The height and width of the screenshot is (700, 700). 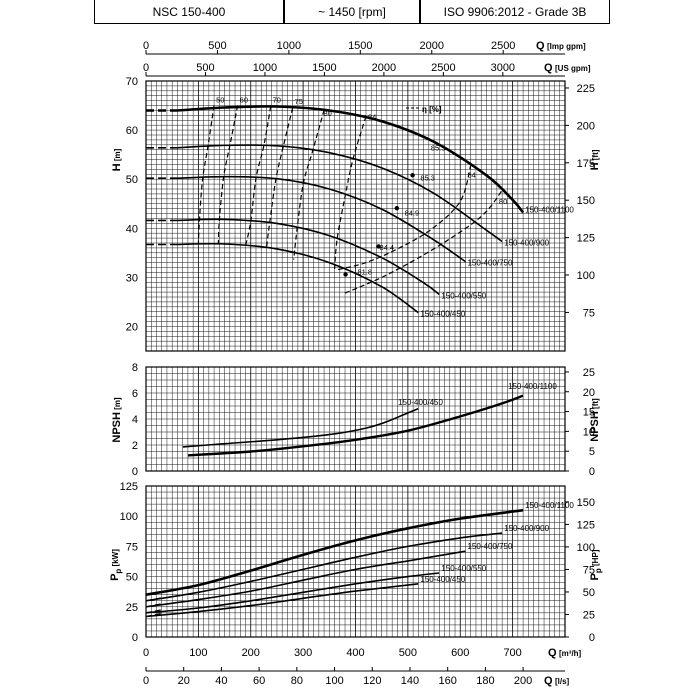 What do you see at coordinates (355, 653) in the screenshot?
I see `m3h-tick-label: 400` at bounding box center [355, 653].